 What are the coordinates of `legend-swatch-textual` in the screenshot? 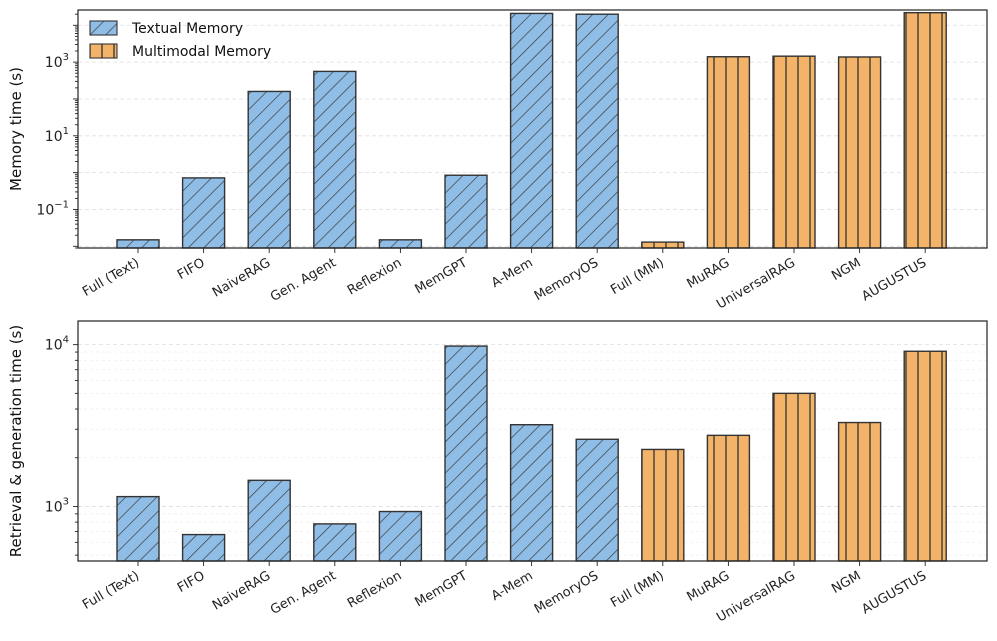 It's located at (103, 28).